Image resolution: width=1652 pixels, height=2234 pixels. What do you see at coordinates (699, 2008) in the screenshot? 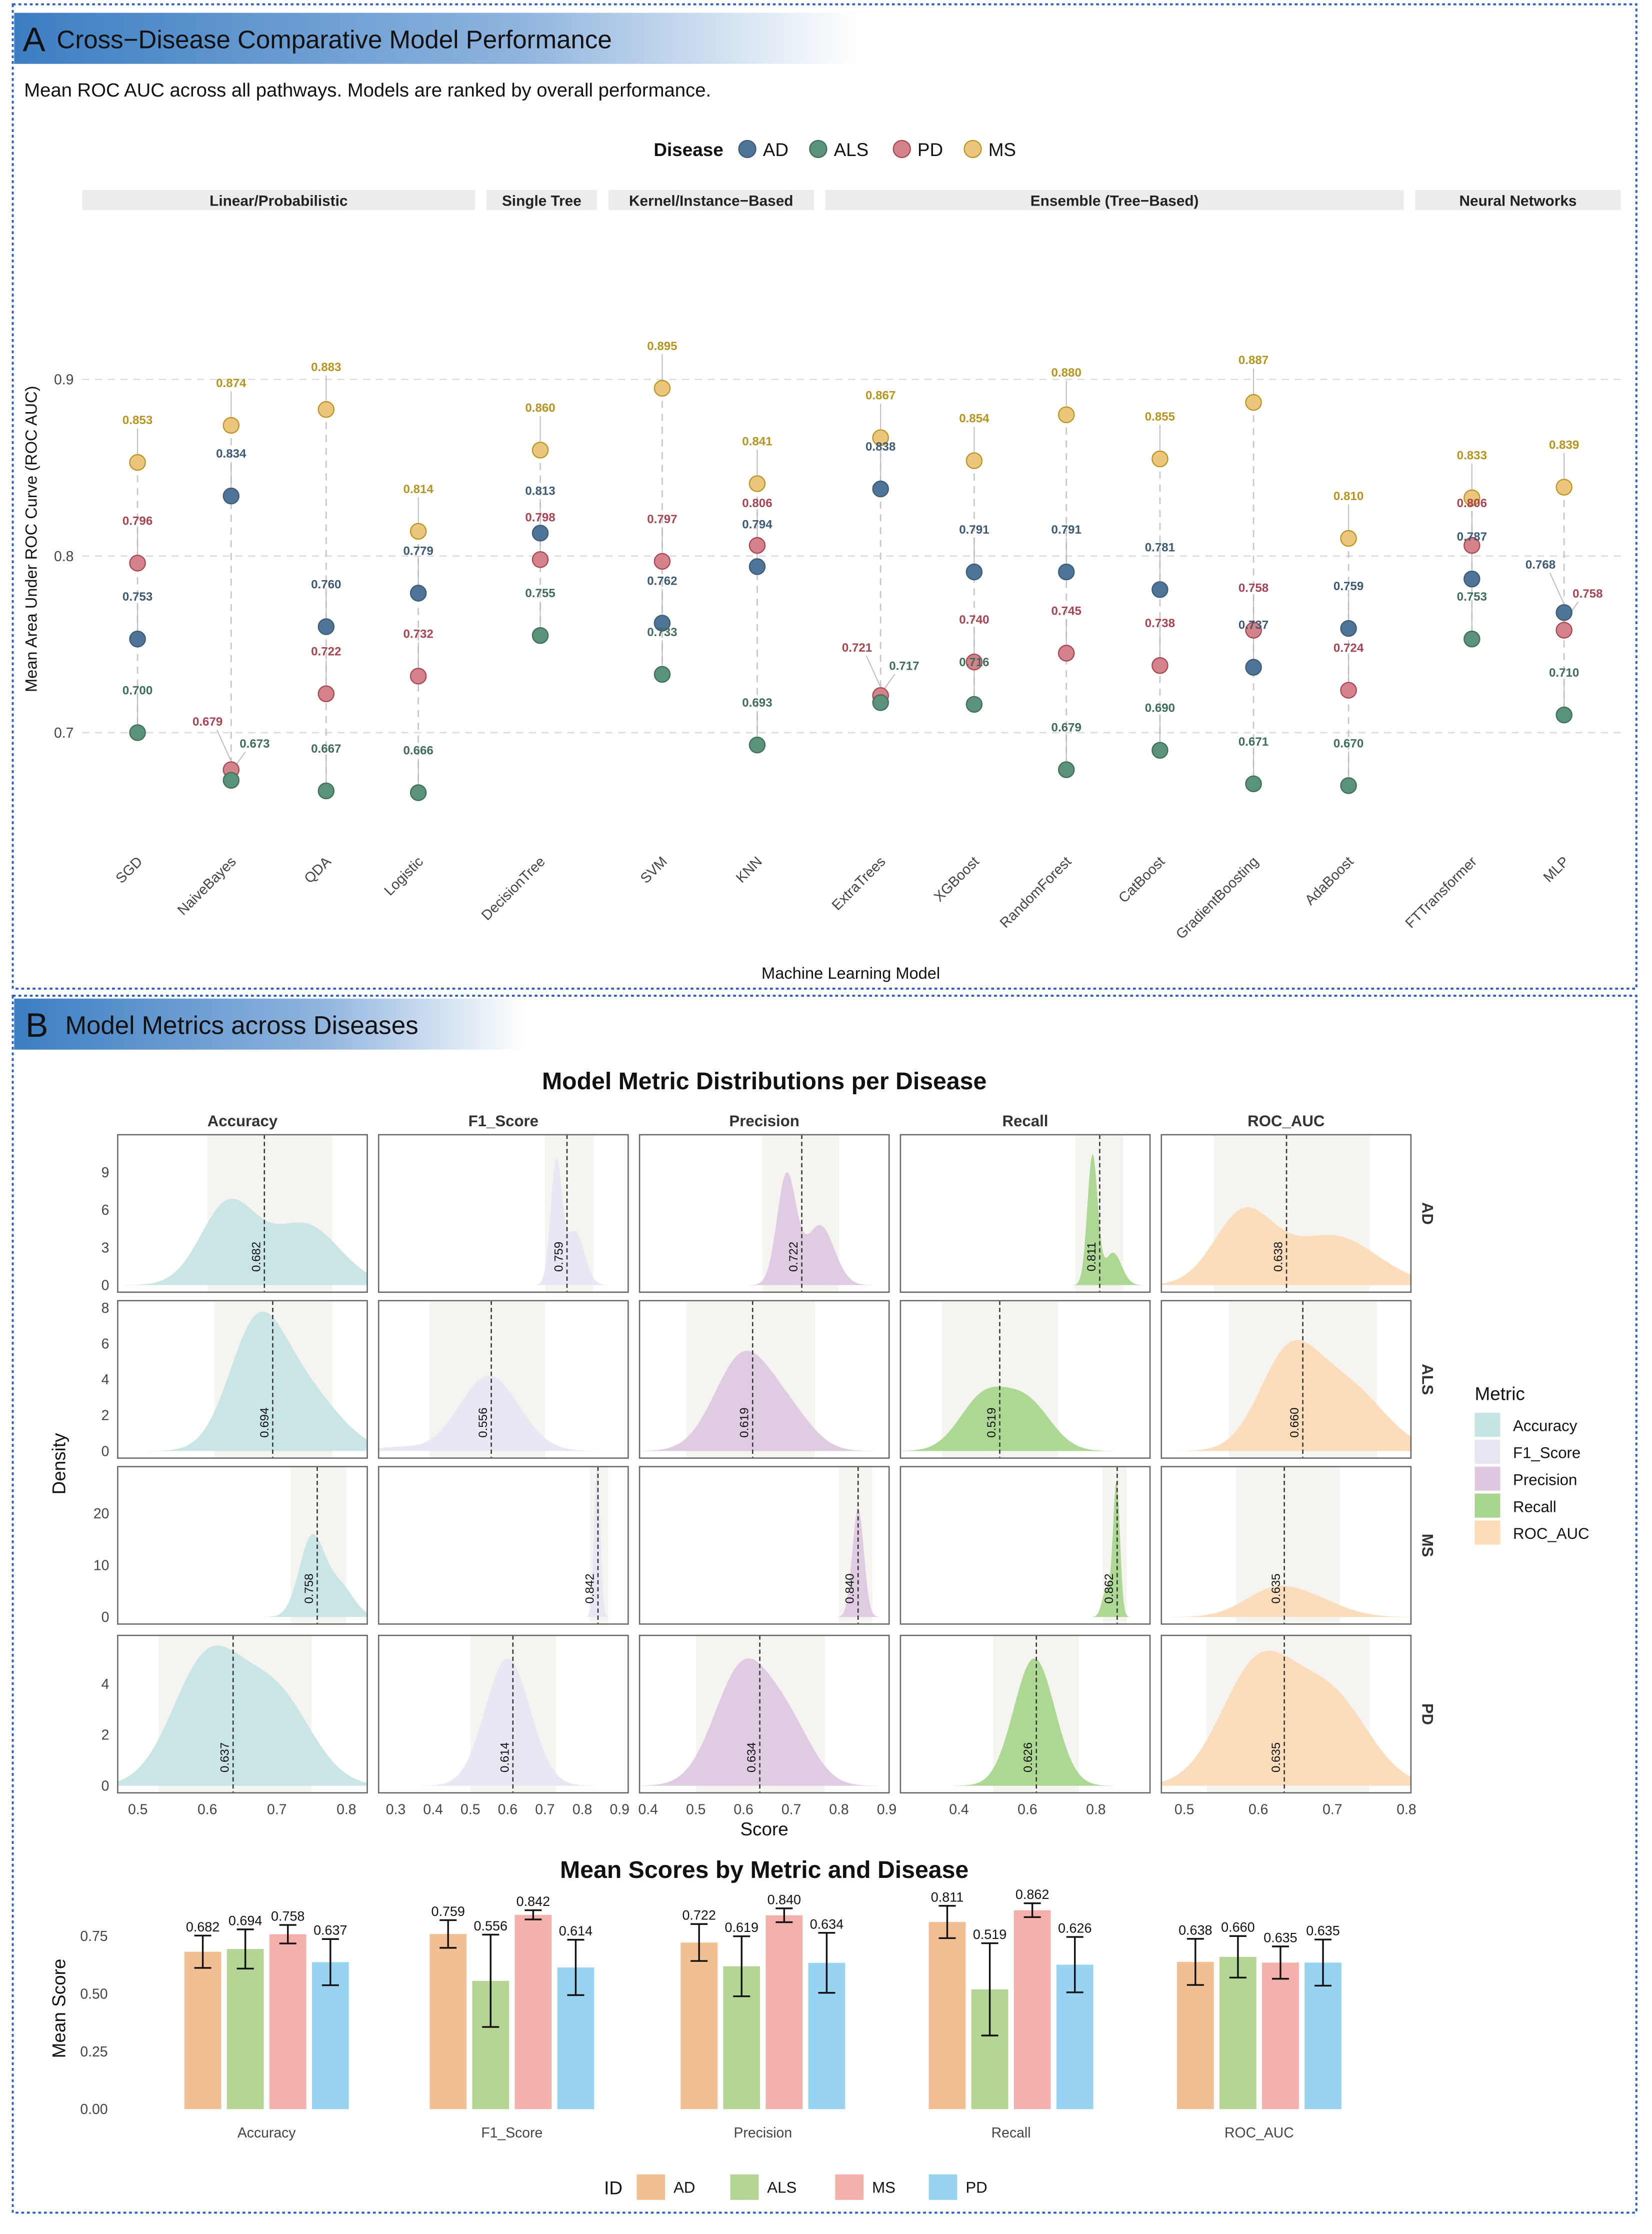
I see `bar-ad-precision: 0.722` at bounding box center [699, 2008].